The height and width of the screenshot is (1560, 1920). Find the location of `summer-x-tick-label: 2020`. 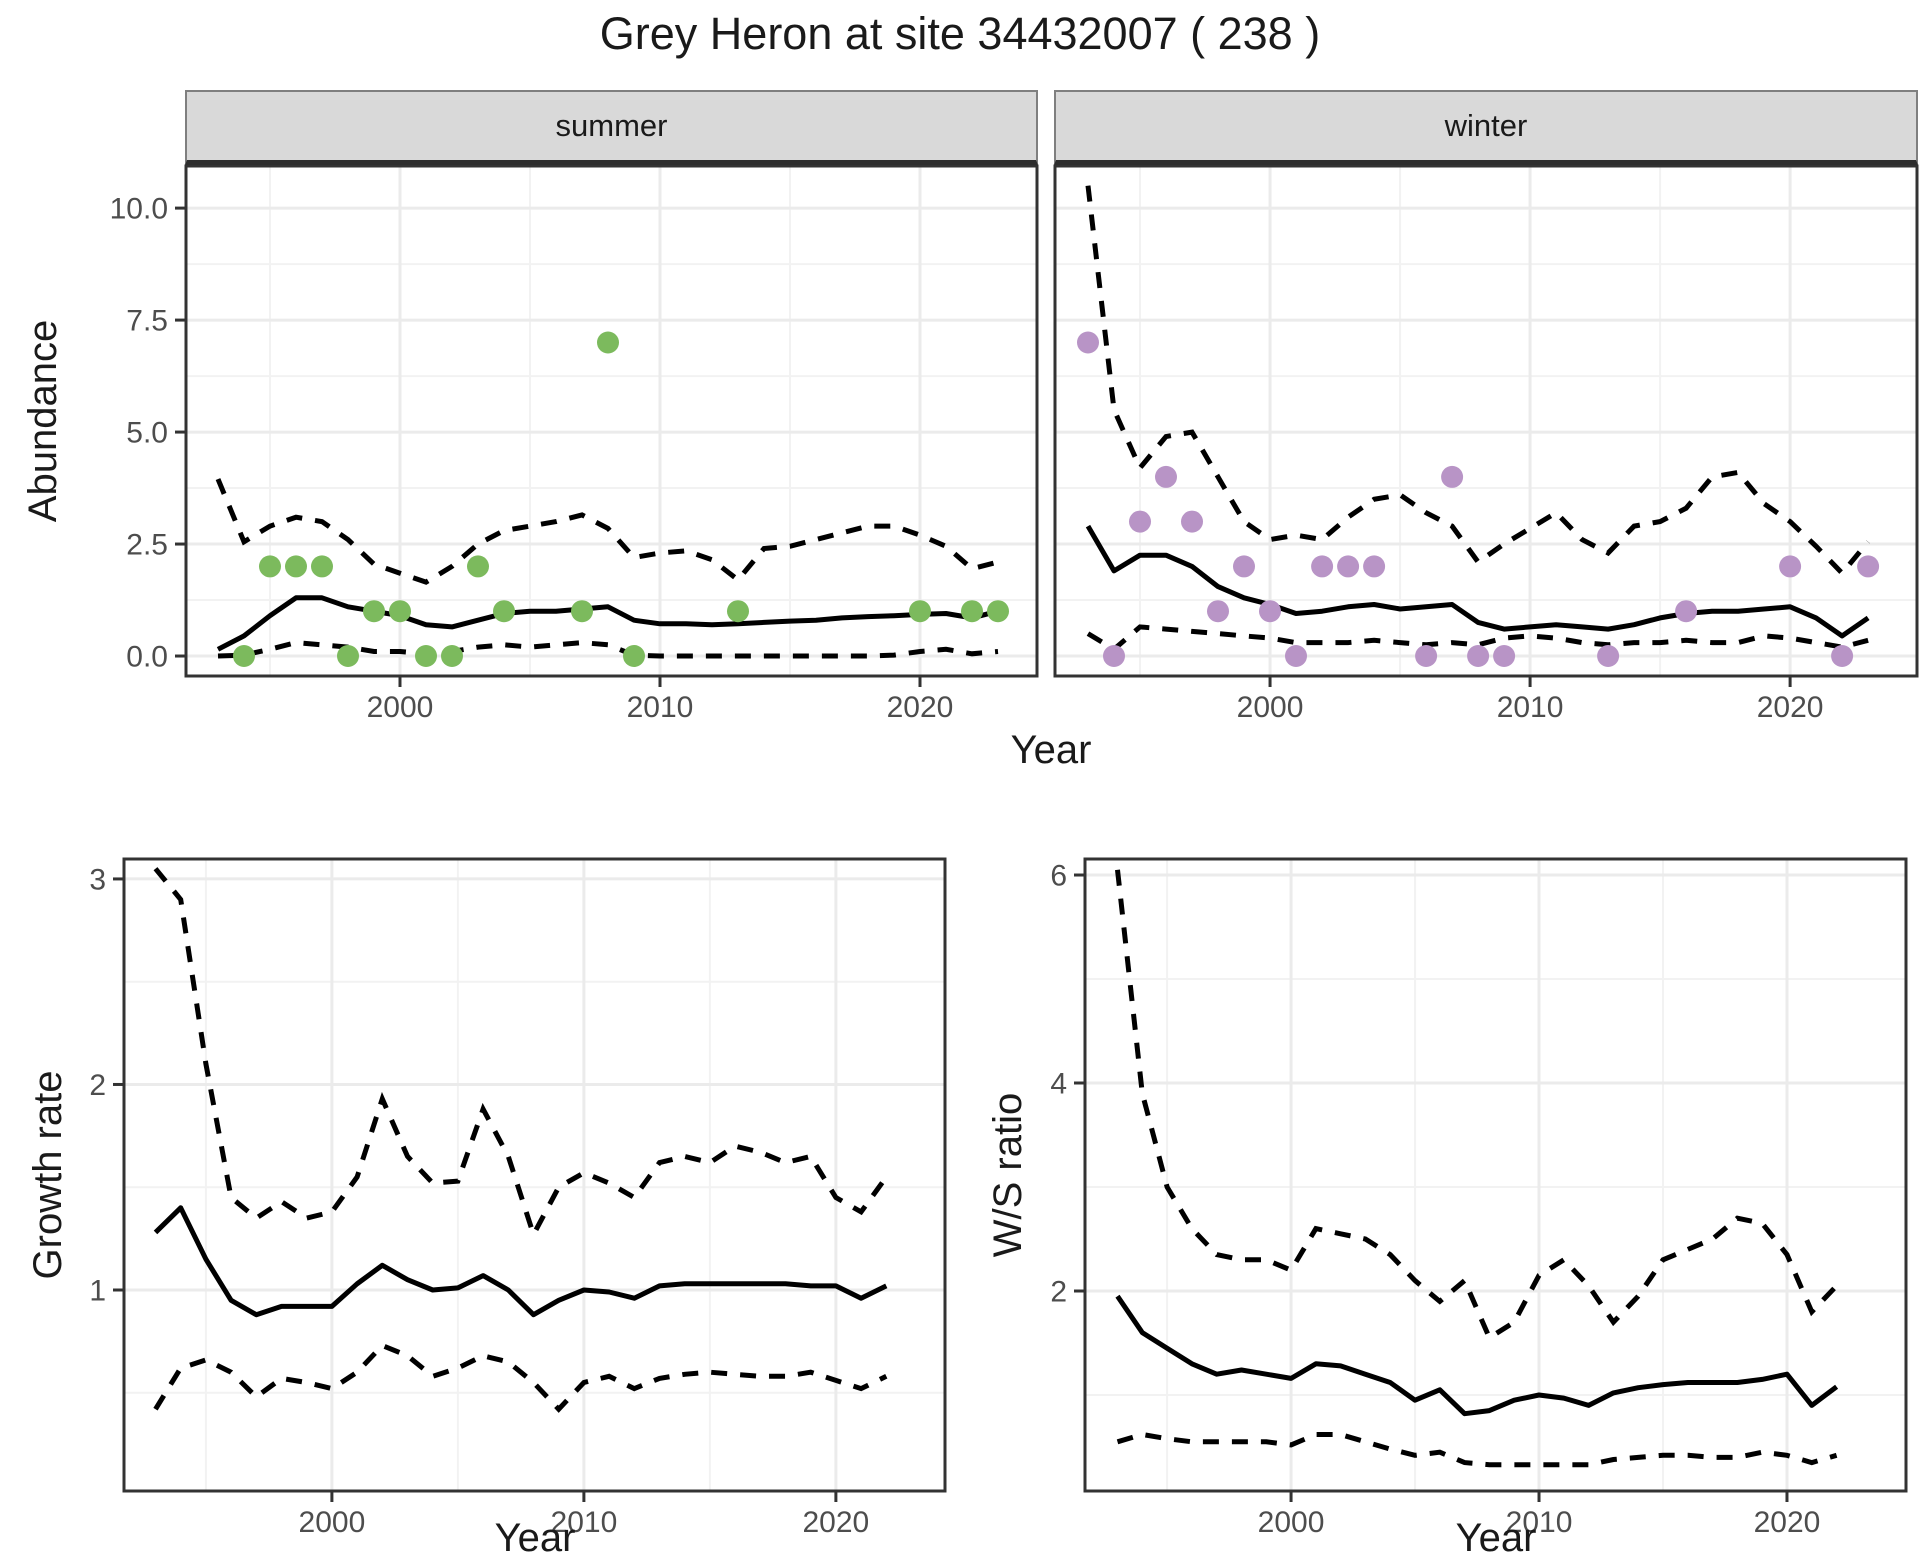

summer-x-tick-label: 2020 is located at coordinates (920, 707).